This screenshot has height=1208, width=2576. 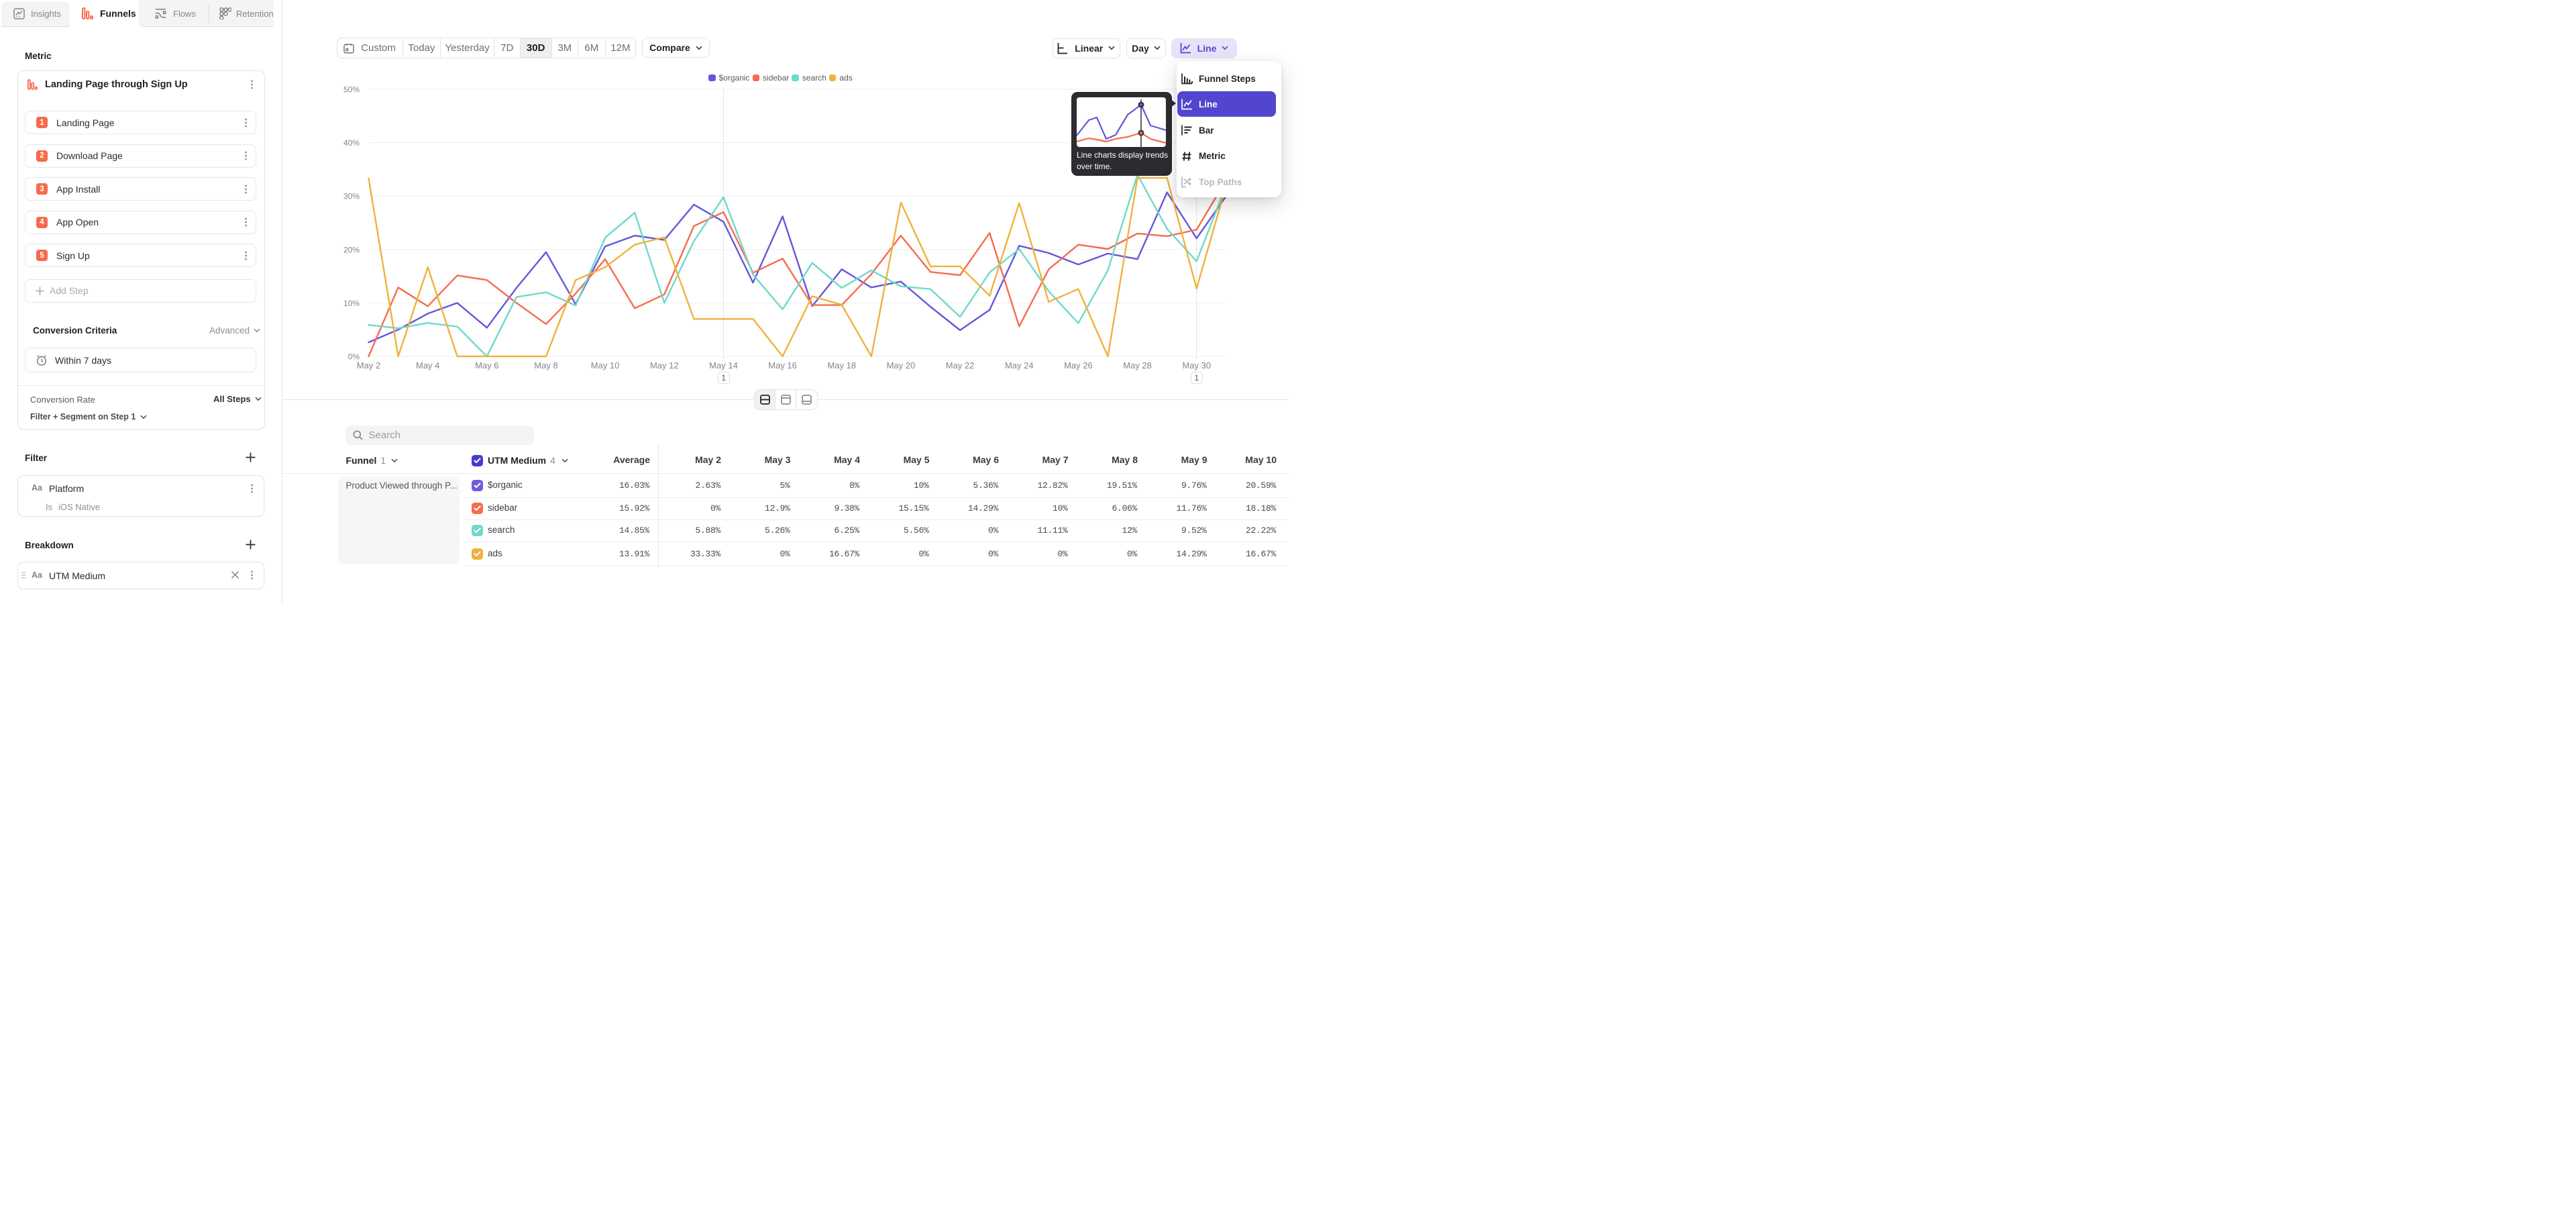 What do you see at coordinates (1137, 365) in the screenshot?
I see `svg-text: May 28` at bounding box center [1137, 365].